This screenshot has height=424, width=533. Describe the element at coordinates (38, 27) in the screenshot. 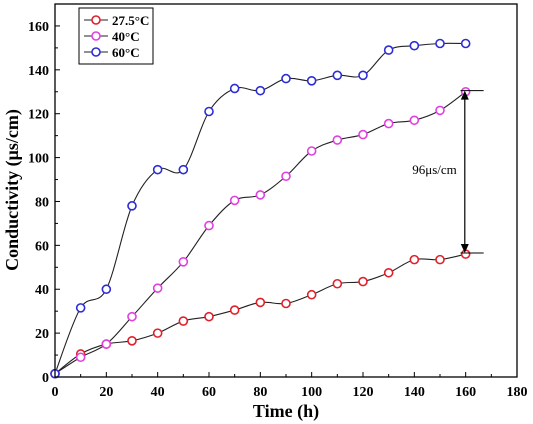

I see `y-tick-label: 160` at that location.